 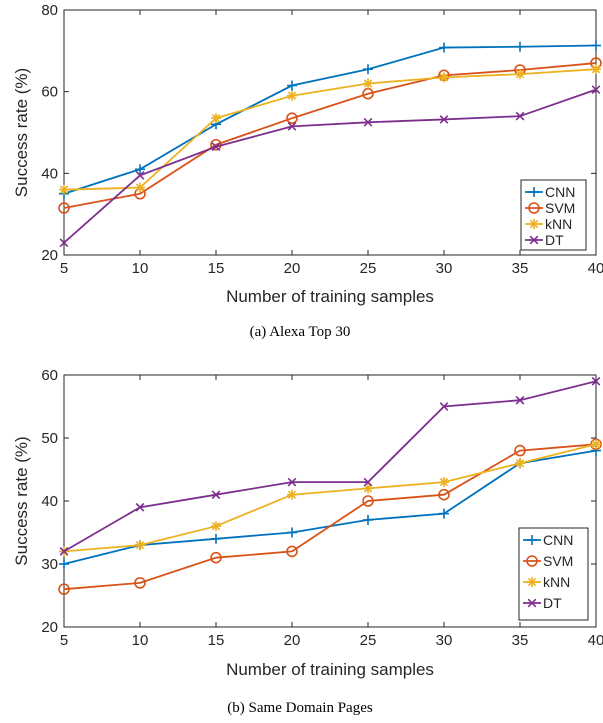 What do you see at coordinates (21, 500) in the screenshot?
I see `y-axis-label: Success rate (%)` at bounding box center [21, 500].